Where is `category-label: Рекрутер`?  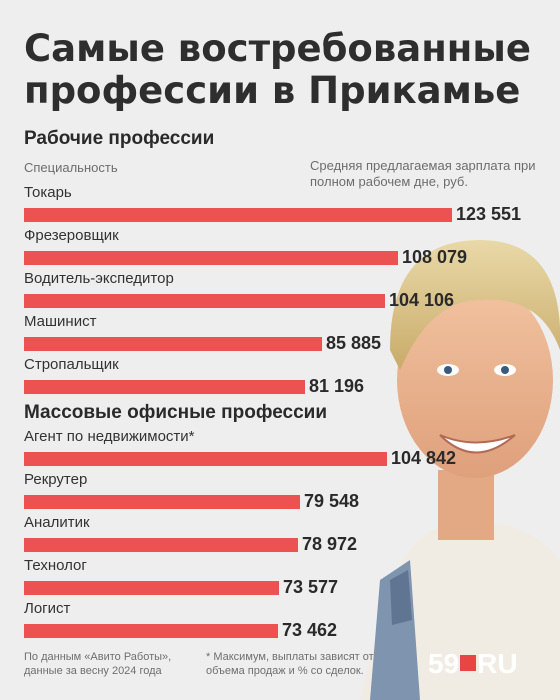 category-label: Рекрутер is located at coordinates (56, 479).